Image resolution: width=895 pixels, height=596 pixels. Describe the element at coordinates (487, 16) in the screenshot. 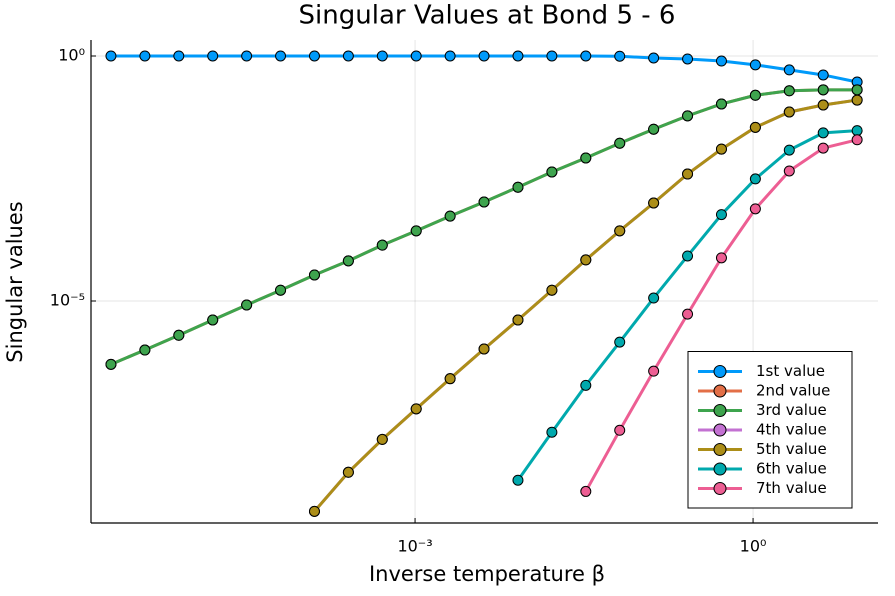

I see `chart-title: Singular Values at Bond 5 - 6` at that location.